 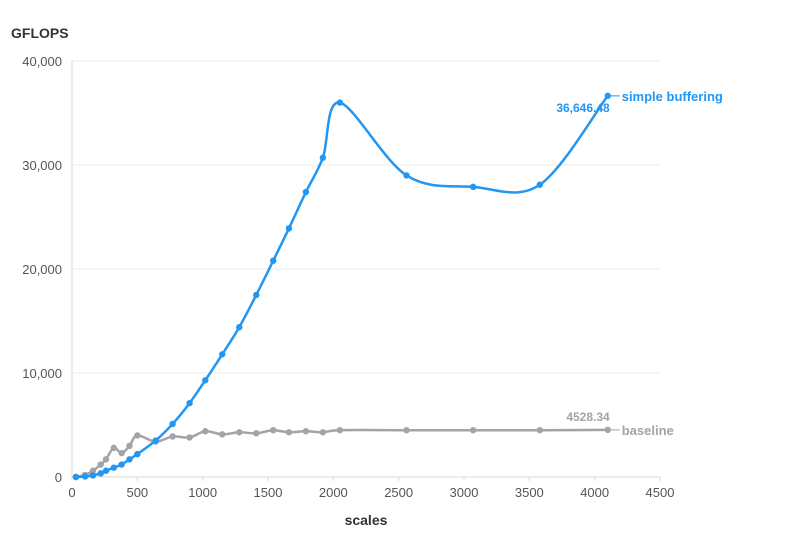 What do you see at coordinates (660, 492) in the screenshot?
I see `x-tick-label: 4500` at bounding box center [660, 492].